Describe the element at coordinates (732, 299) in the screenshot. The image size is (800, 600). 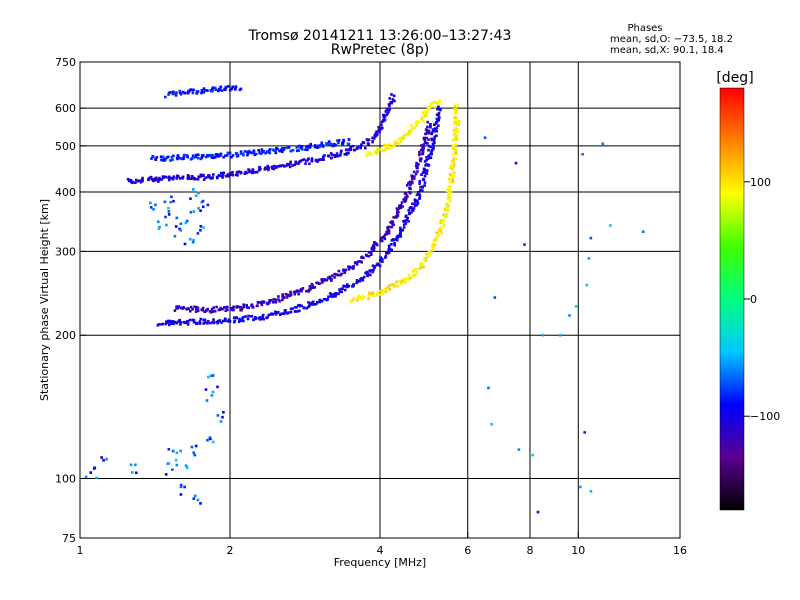
I see `colorbar-gradient` at that location.